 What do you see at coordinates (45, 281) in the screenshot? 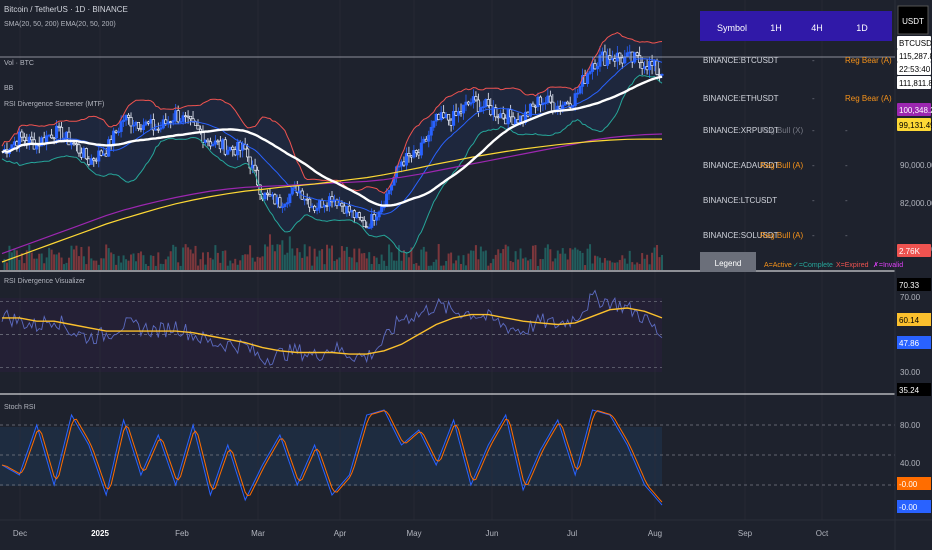
I see `rsi-pane-title: RSI Divergence Visualizer` at bounding box center [45, 281].